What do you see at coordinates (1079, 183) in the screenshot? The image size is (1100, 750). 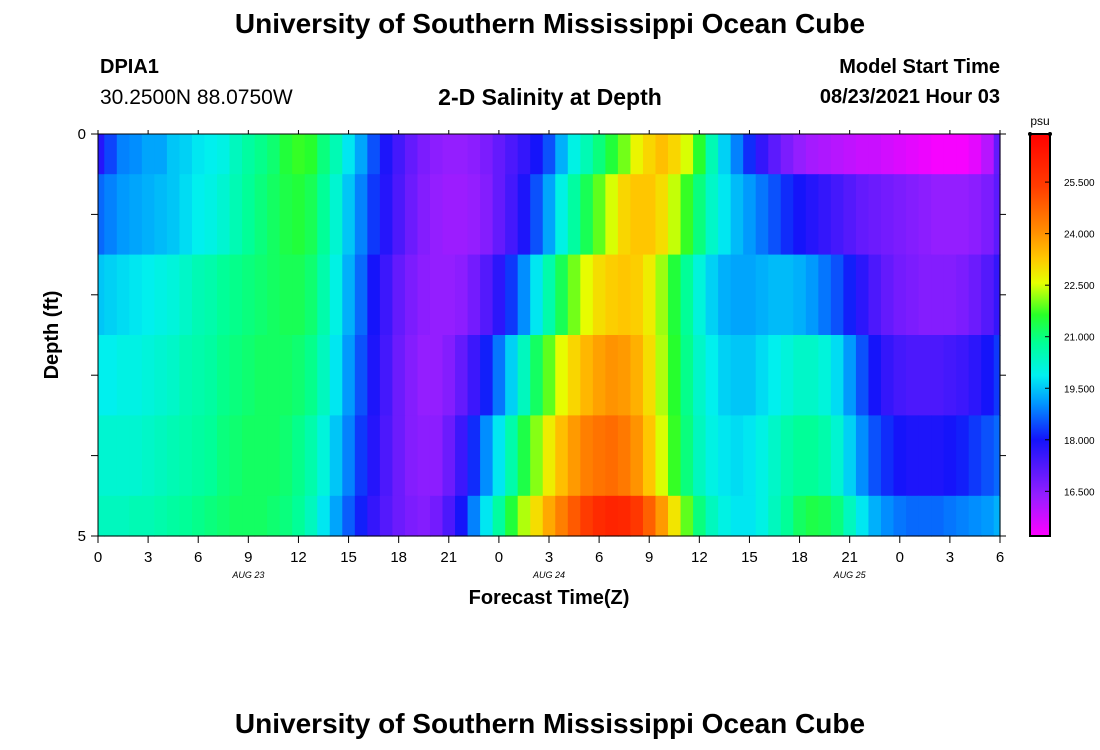 I see `colorbar-tick-label: 25.500` at bounding box center [1079, 183].